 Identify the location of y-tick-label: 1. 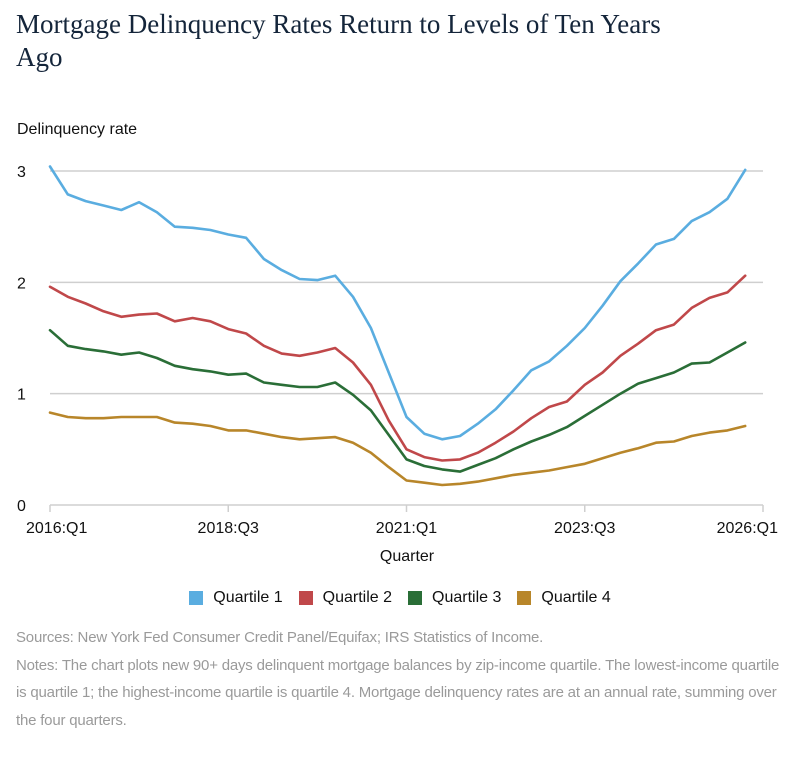
(21, 395).